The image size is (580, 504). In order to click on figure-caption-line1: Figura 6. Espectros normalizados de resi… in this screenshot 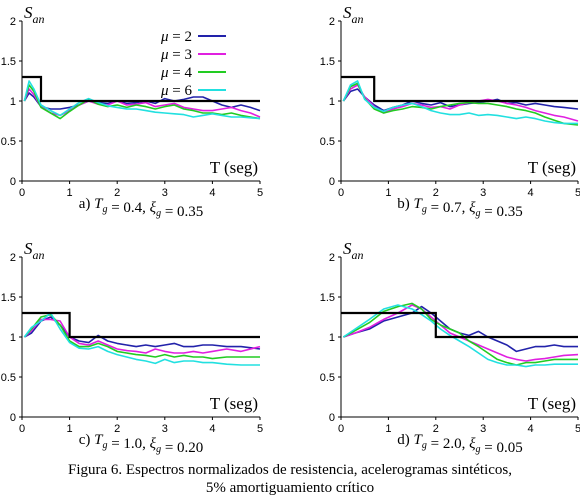, I will do `click(290, 470)`.